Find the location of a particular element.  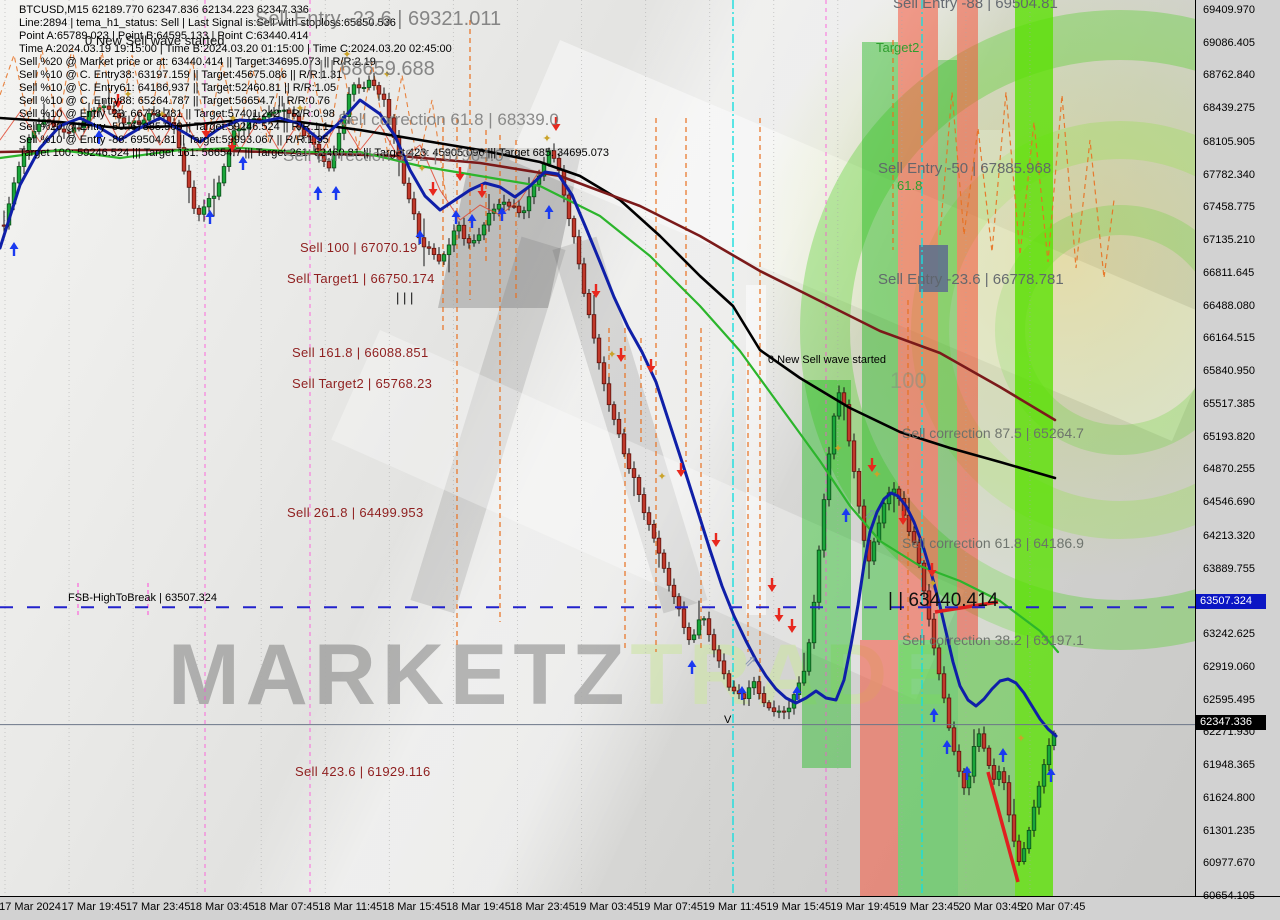

price-axis-label: 61624.800 is located at coordinates (1229, 797).